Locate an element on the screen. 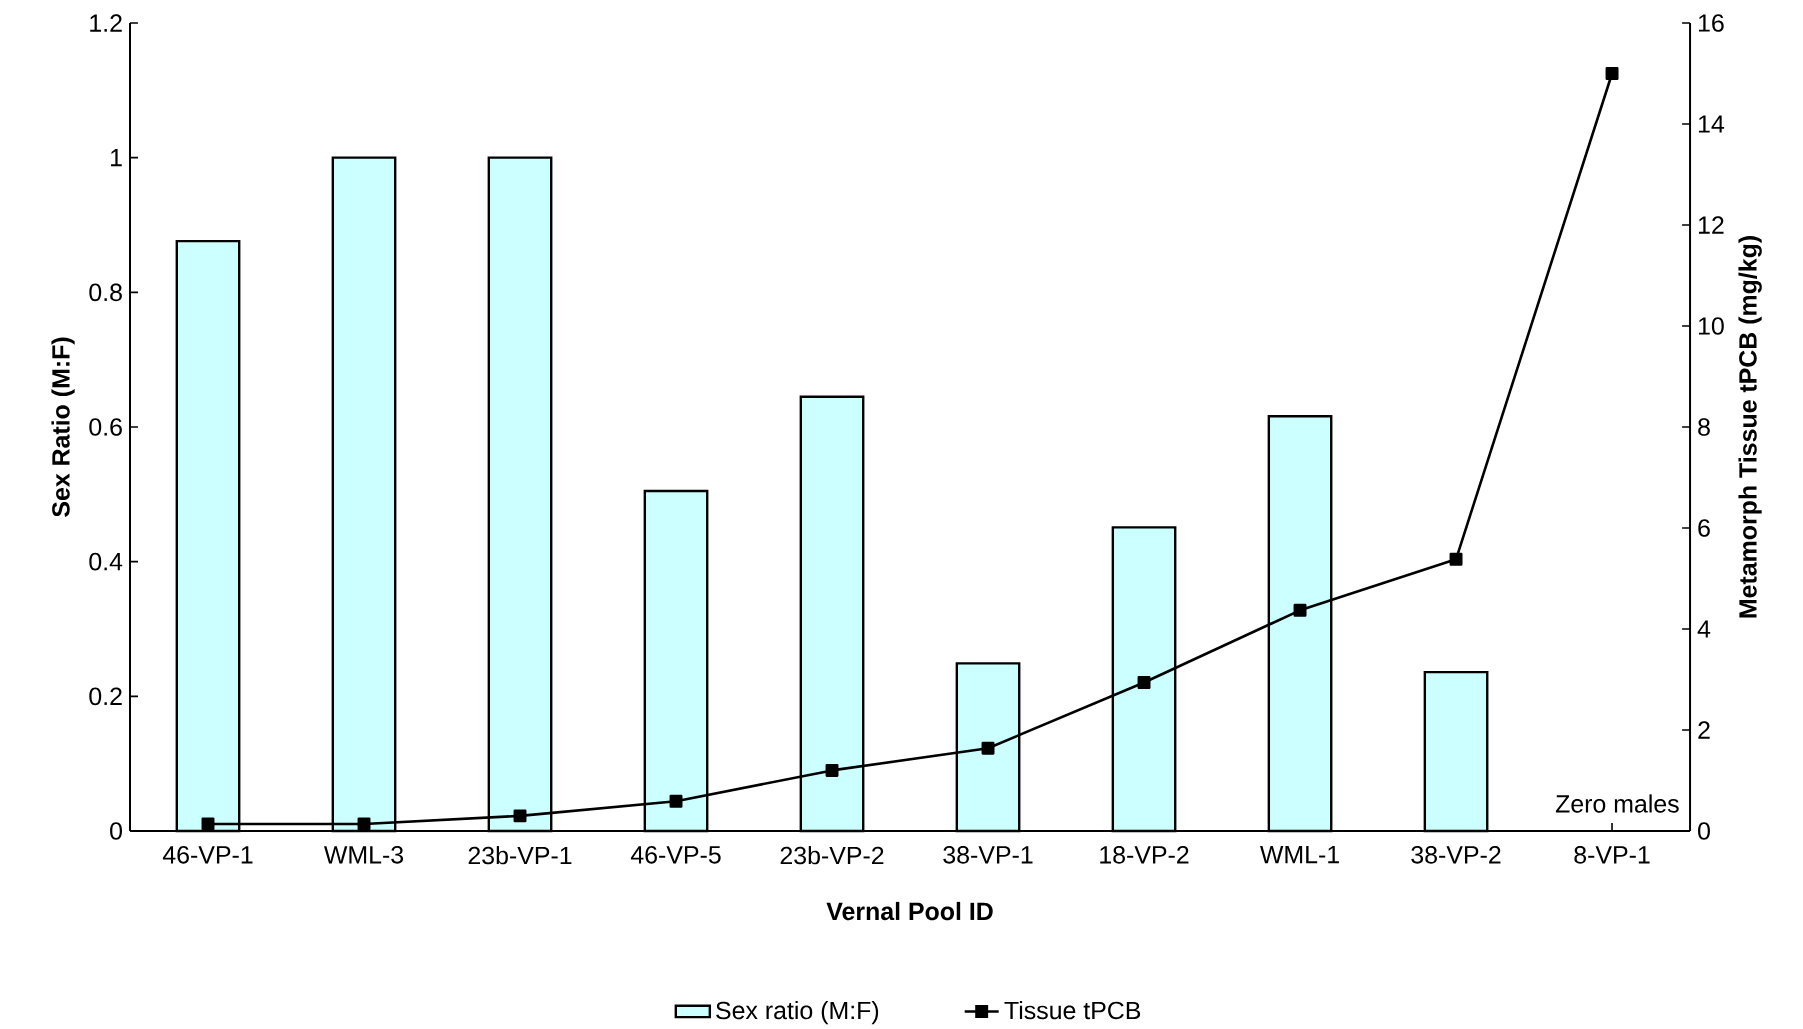 The height and width of the screenshot is (1029, 1803). x-tick-label: 23b-VP-1 is located at coordinates (520, 855).